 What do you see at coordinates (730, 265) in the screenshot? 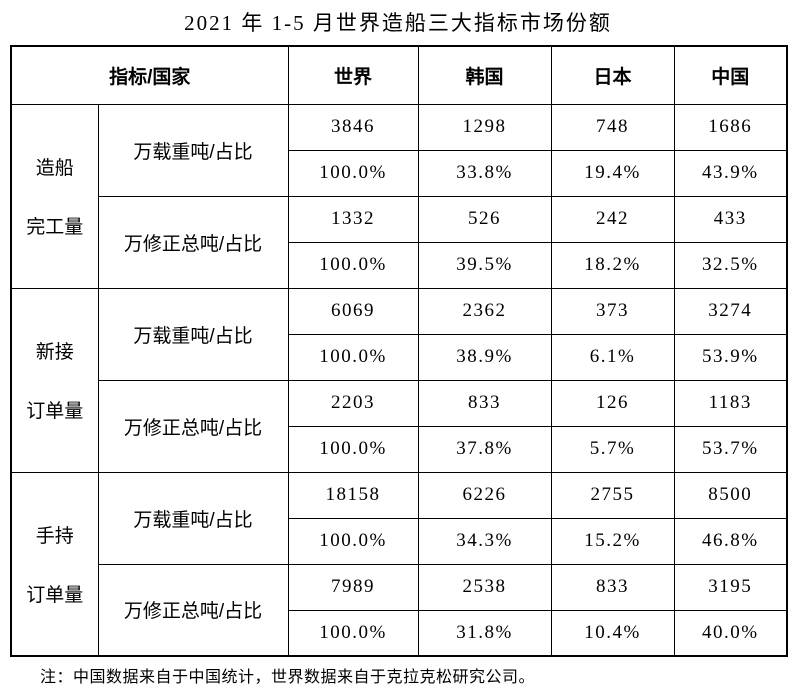
I see `share-cell-china: 32.5%` at bounding box center [730, 265].